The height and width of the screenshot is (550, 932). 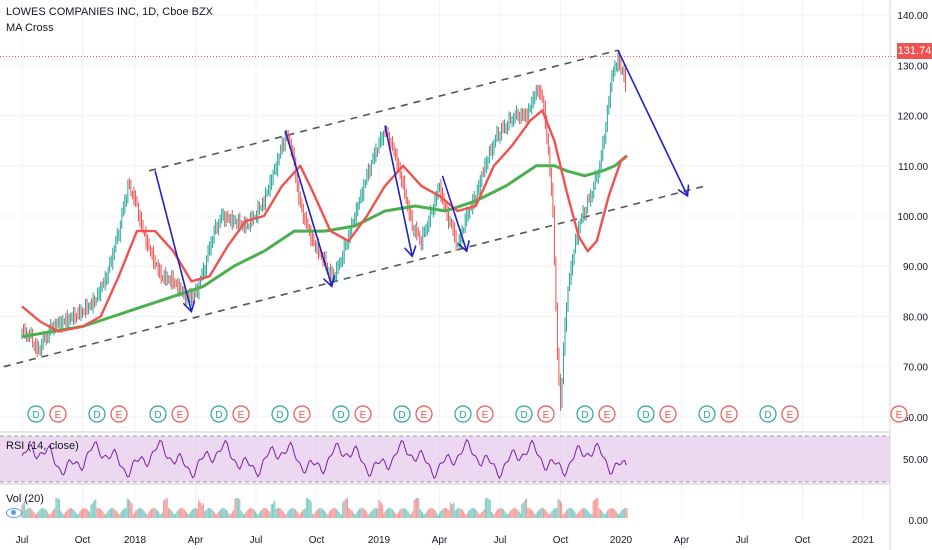 I want to click on indicator-label: MA Cross, so click(x=30, y=28).